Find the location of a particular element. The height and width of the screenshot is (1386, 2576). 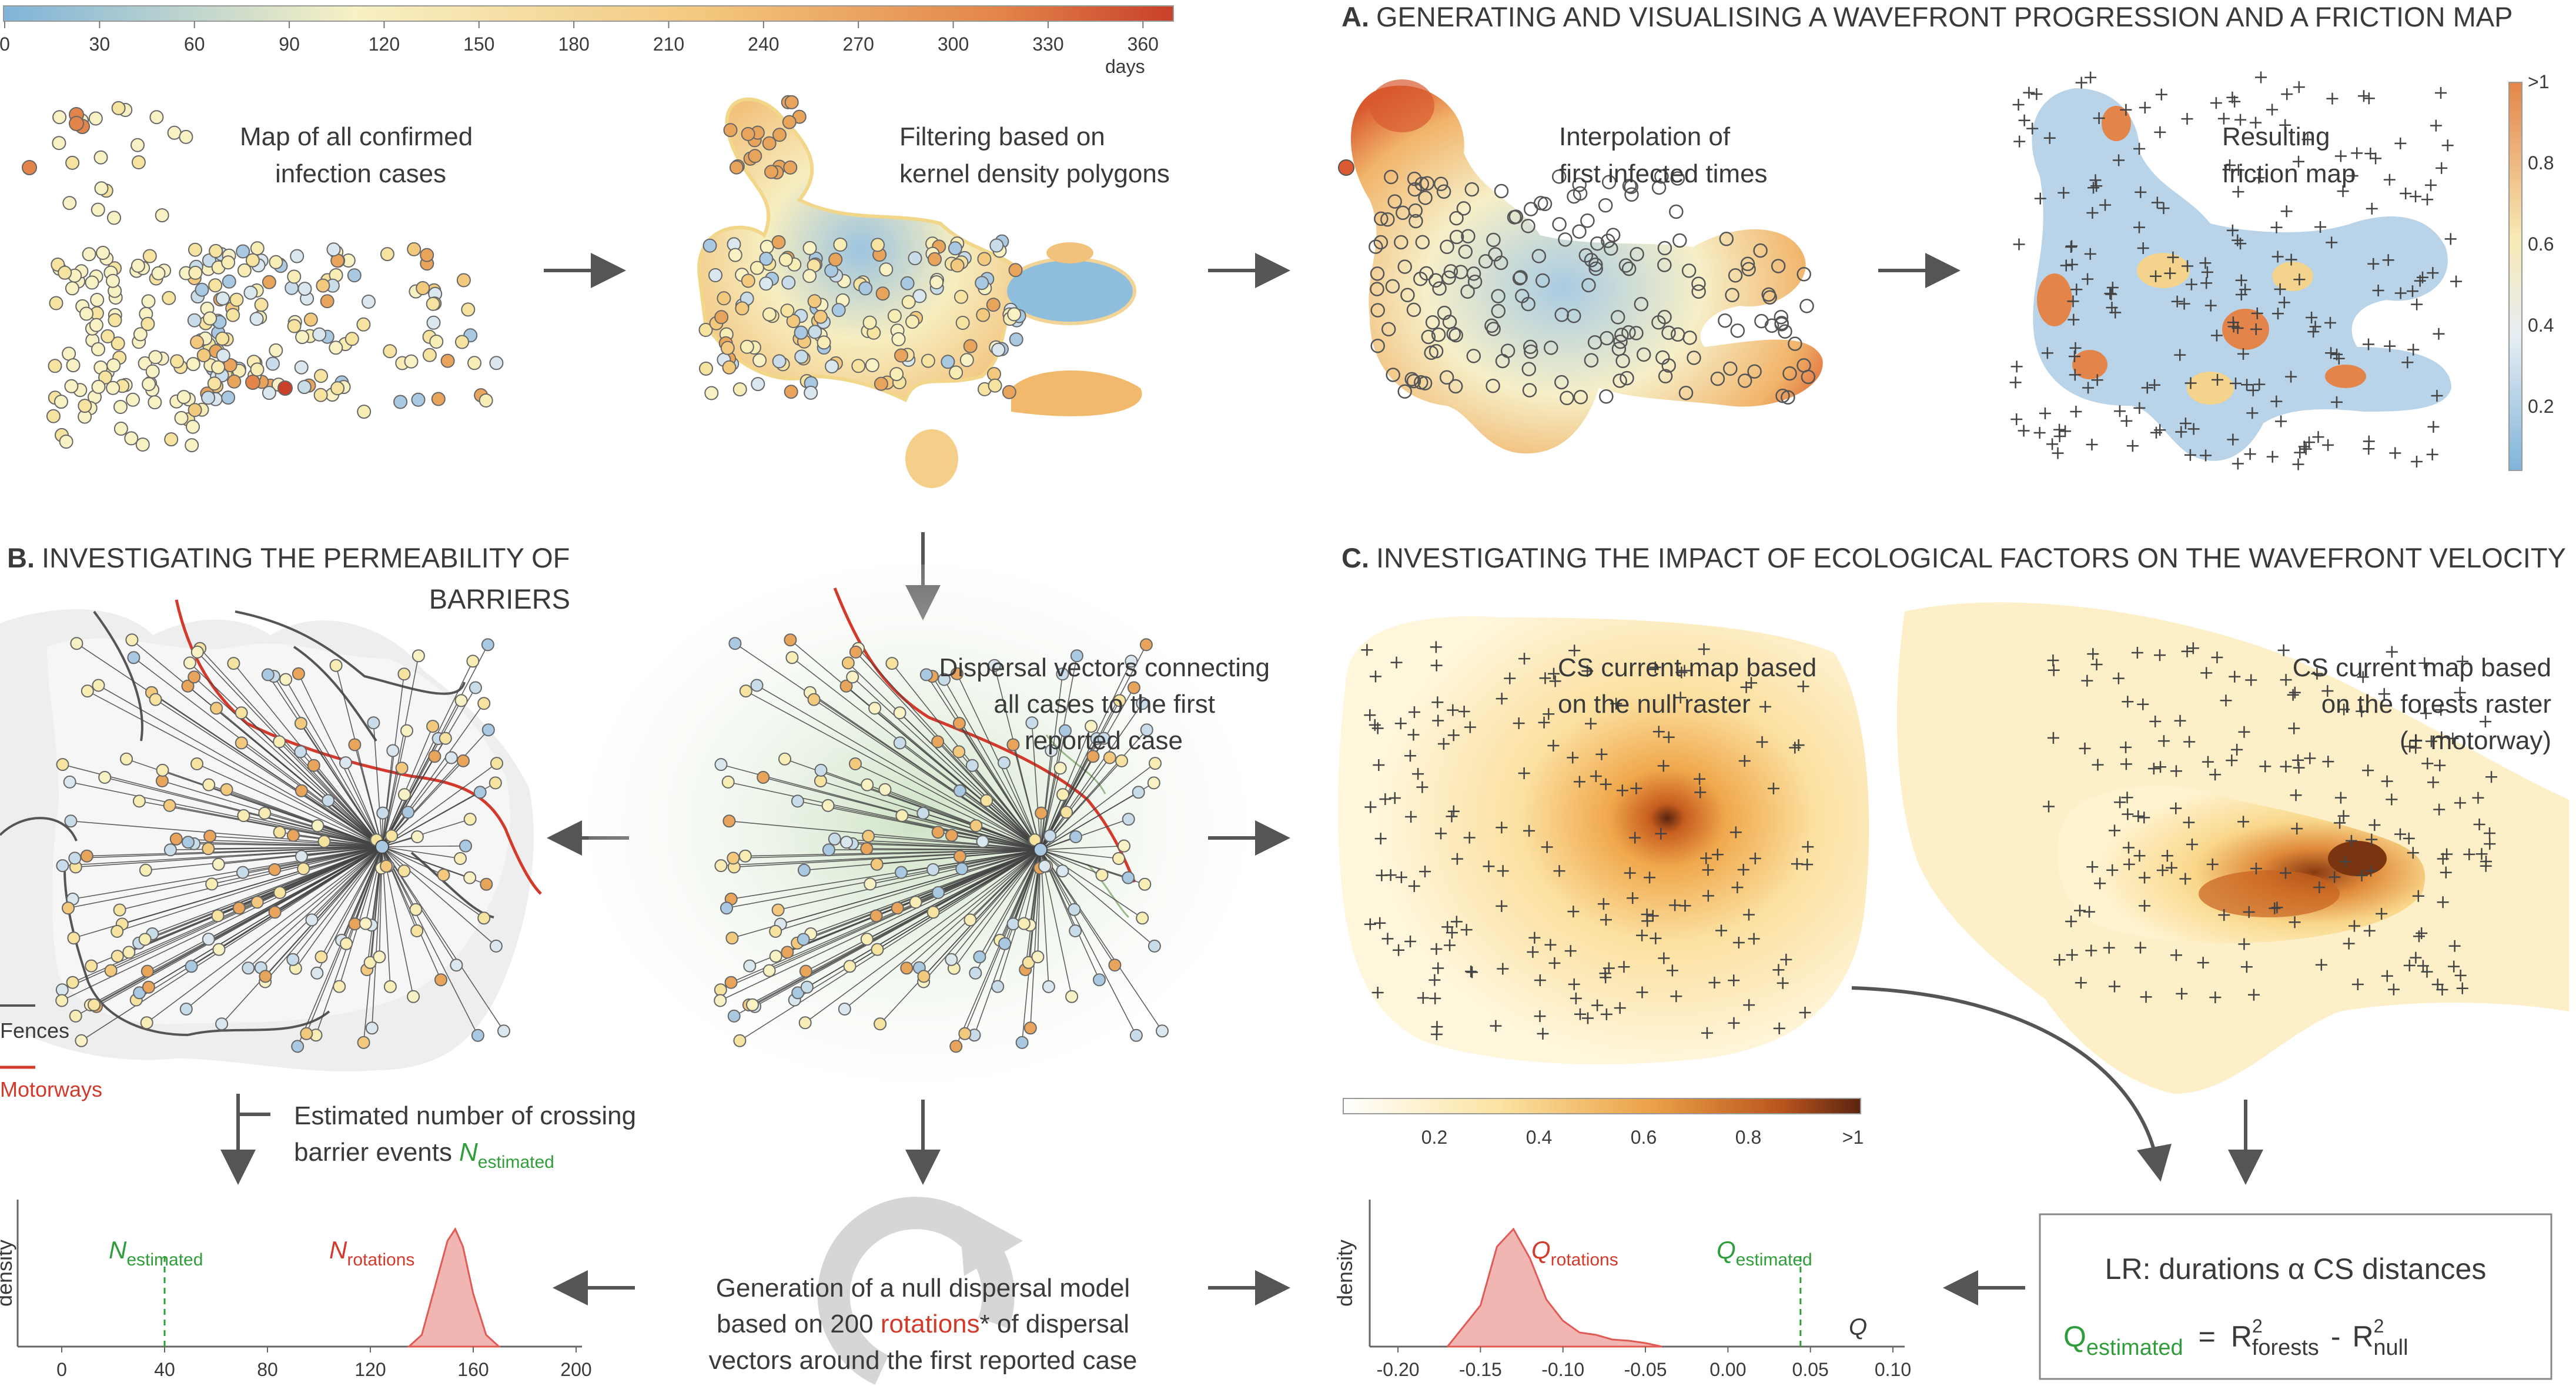

null-model-rotations: rotations is located at coordinates (930, 1324).